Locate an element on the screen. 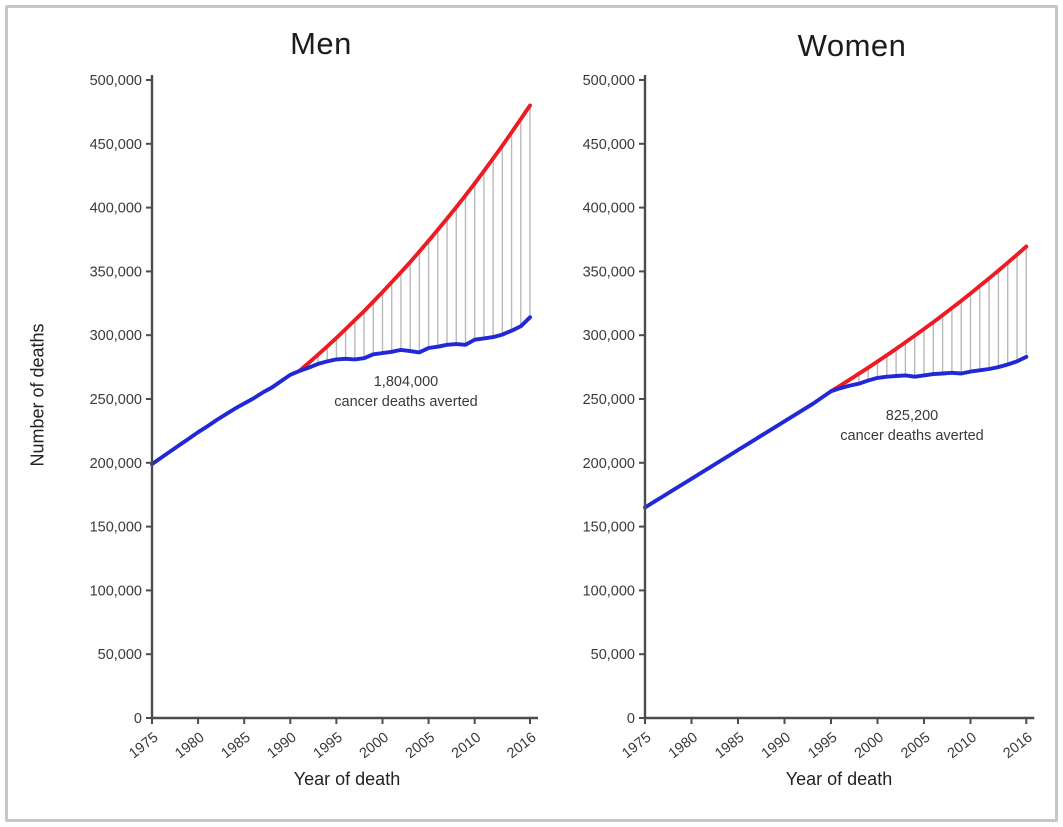 This screenshot has height=827, width=1063. women-chart-title: Women is located at coordinates (852, 45).